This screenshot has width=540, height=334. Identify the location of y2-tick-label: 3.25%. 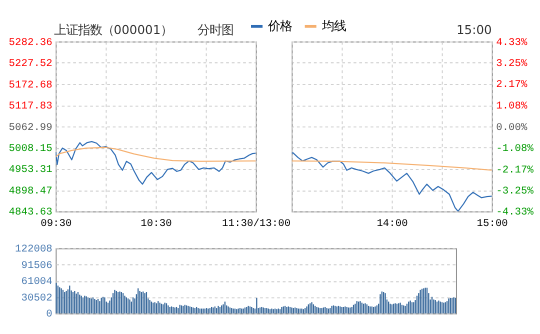
(512, 64).